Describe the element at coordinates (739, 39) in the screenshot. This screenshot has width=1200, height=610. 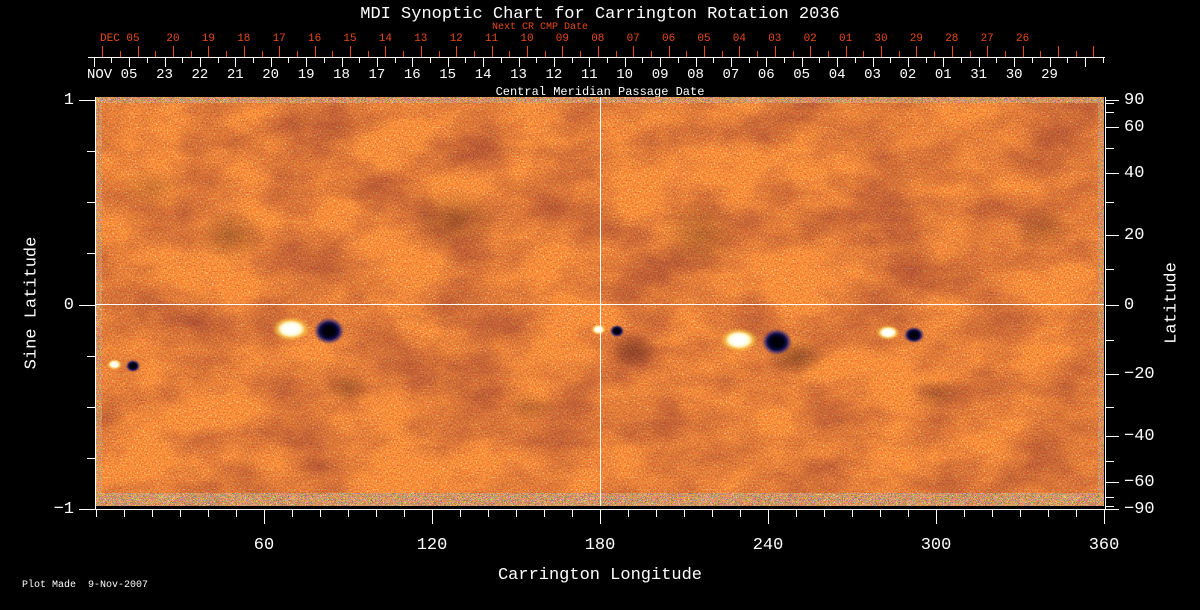
I see `next-cr-day-label: 04` at that location.